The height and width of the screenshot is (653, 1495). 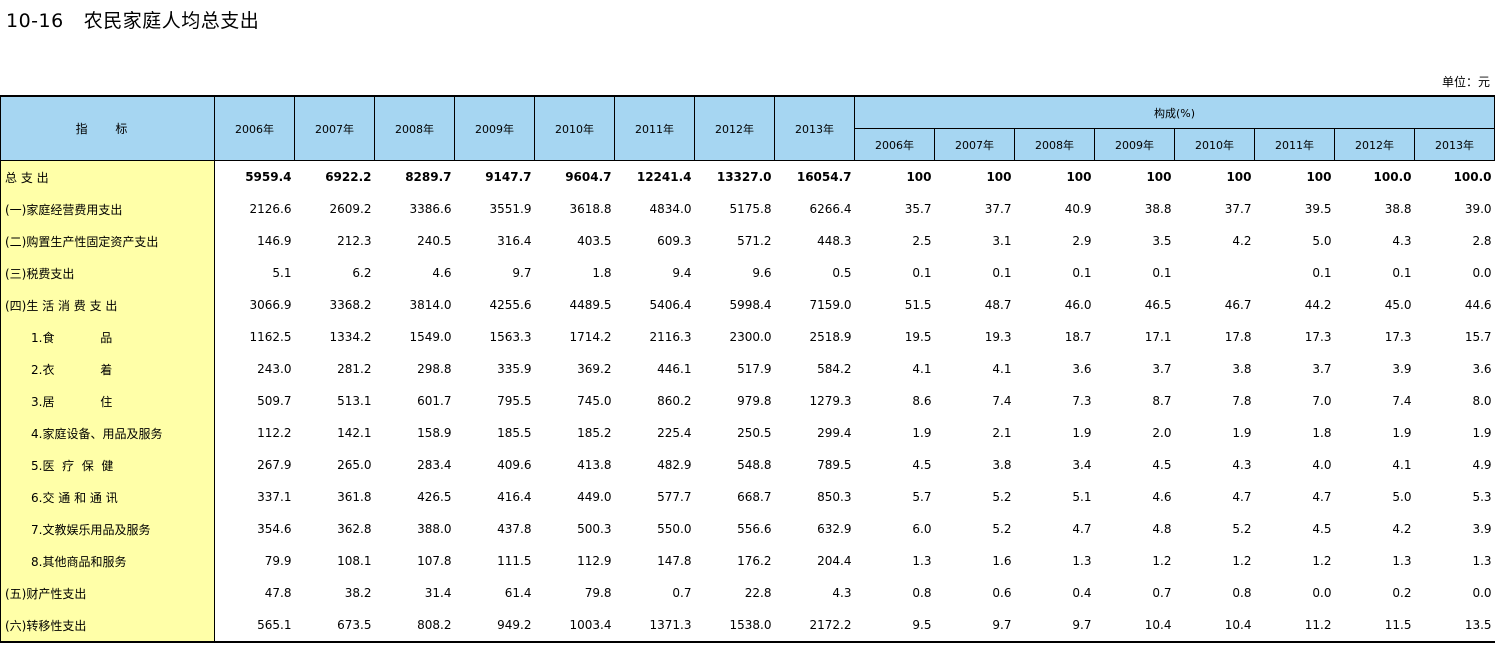 I want to click on value-cell: 158.9, so click(x=434, y=433).